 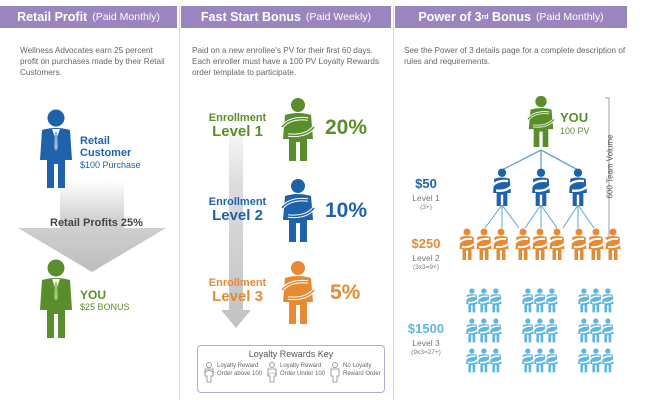 I want to click on fast-start-title: Fast Start Bonus, so click(x=250, y=17).